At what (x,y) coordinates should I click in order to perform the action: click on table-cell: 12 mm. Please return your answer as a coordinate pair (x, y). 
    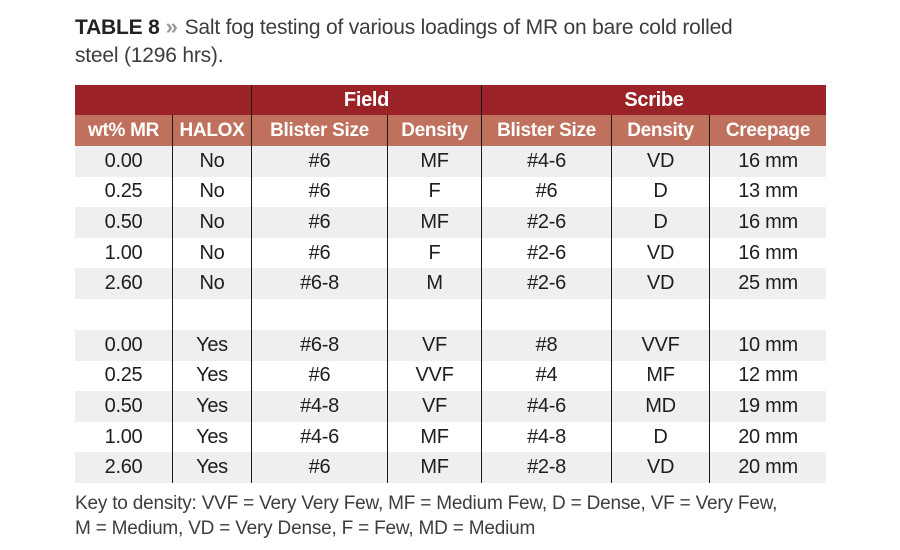
    Looking at the image, I should click on (768, 375).